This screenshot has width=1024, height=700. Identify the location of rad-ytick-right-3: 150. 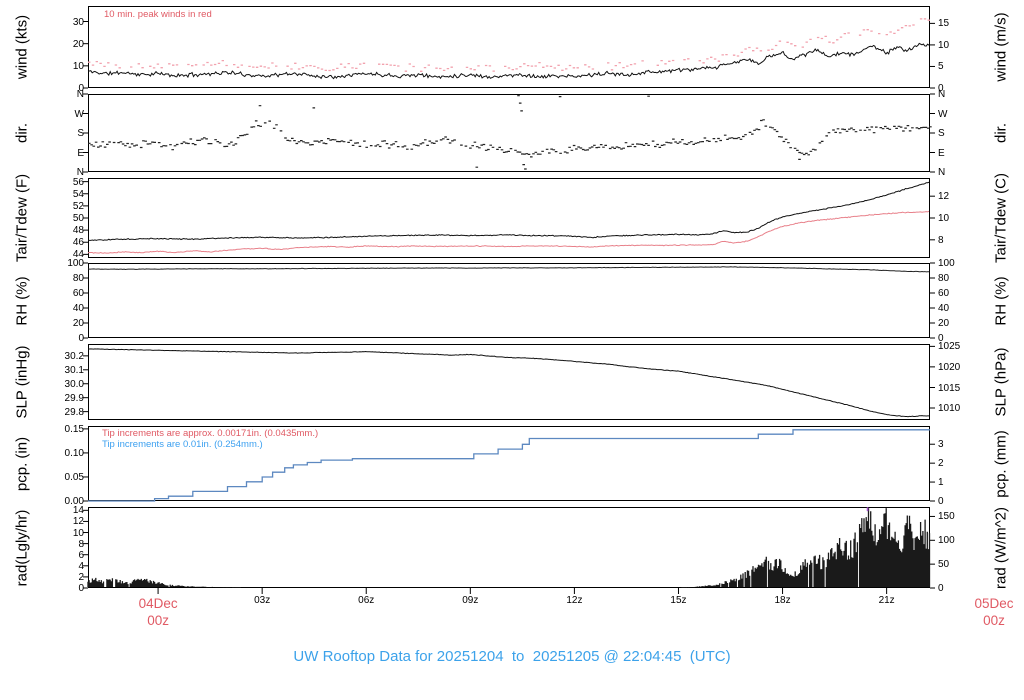
(946, 517).